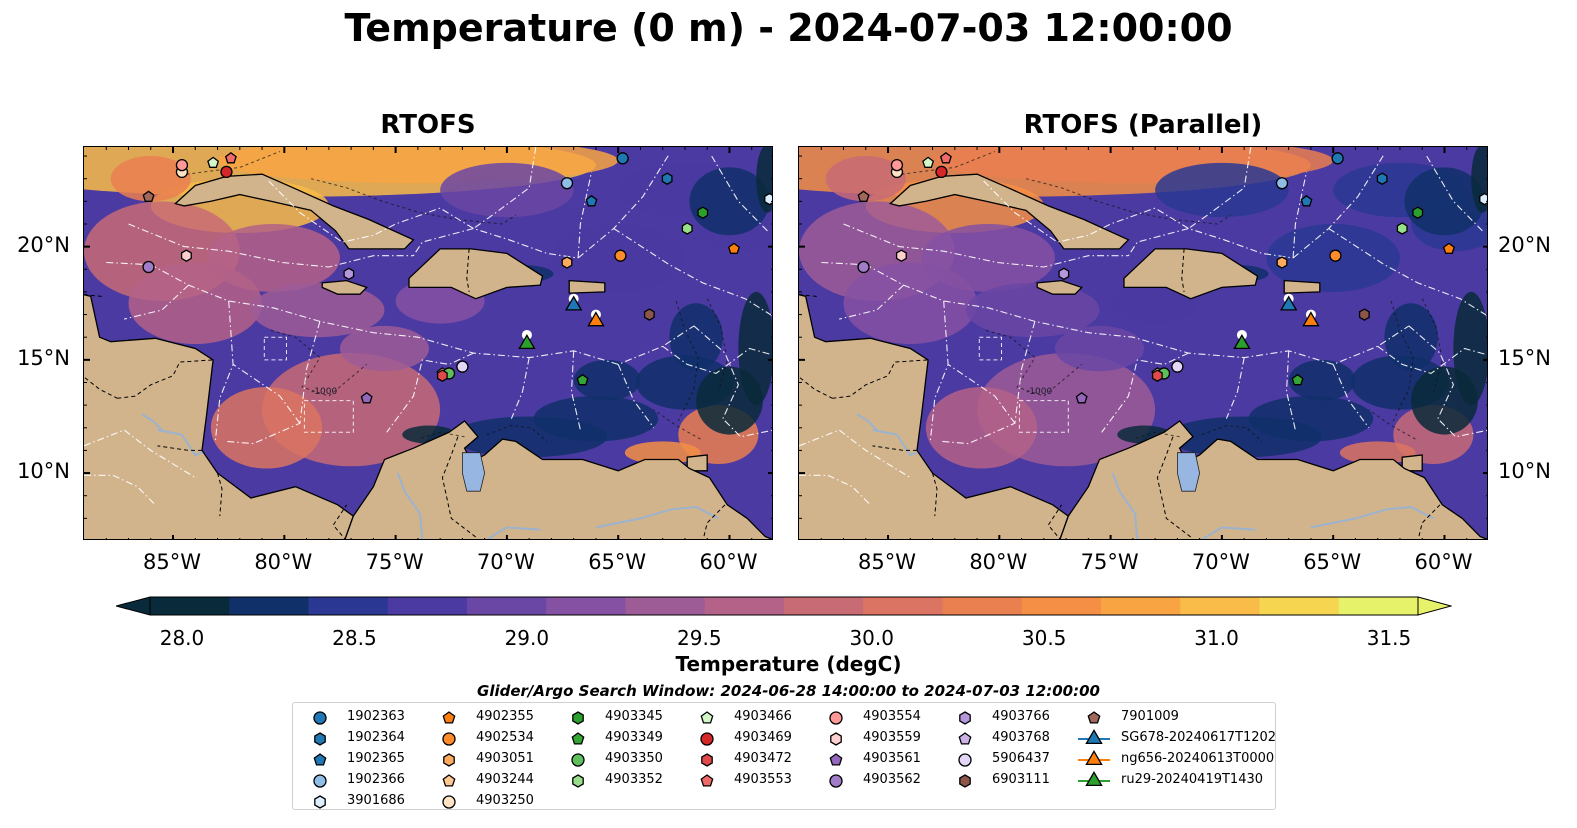 Image resolution: width=1577 pixels, height=828 pixels. Describe the element at coordinates (1176, 737) in the screenshot. I see `legend-item-SG678-20240617T1202: SG678-20240617T1202` at that location.